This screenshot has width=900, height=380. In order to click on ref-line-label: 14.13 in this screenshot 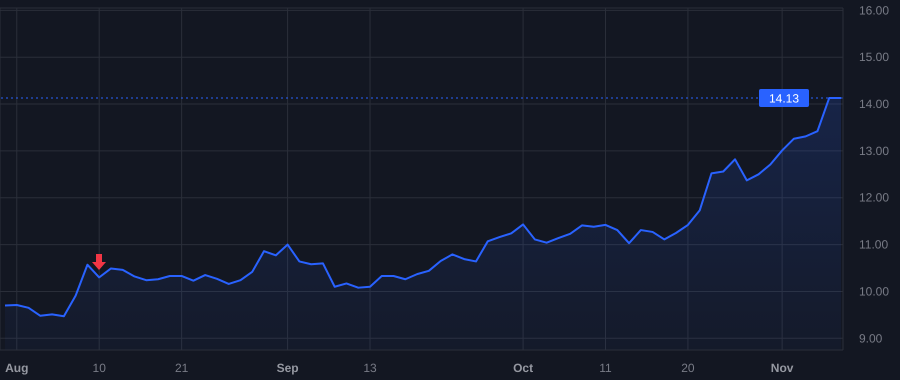, I will do `click(784, 98)`.